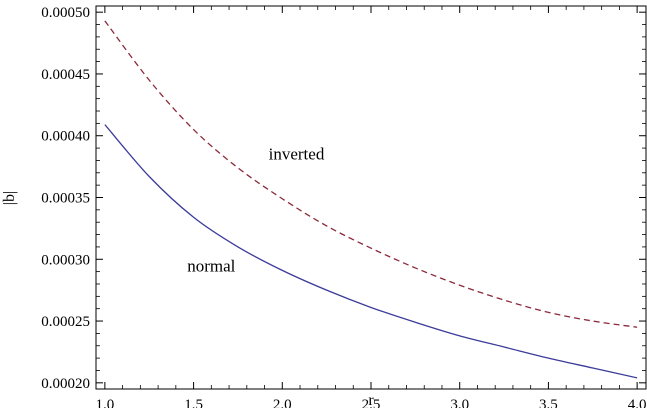 This screenshot has width=647, height=413. Describe the element at coordinates (548, 402) in the screenshot. I see `x-tick-label: 3.5` at that location.